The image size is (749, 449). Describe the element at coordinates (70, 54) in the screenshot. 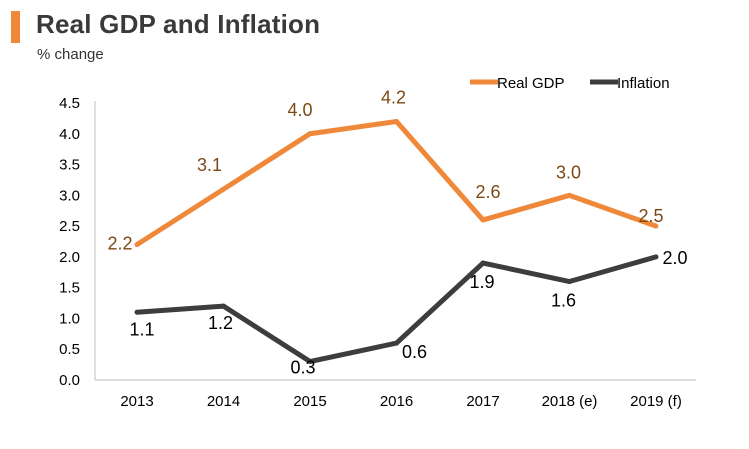

I see `chart-subtitle: % change` at that location.